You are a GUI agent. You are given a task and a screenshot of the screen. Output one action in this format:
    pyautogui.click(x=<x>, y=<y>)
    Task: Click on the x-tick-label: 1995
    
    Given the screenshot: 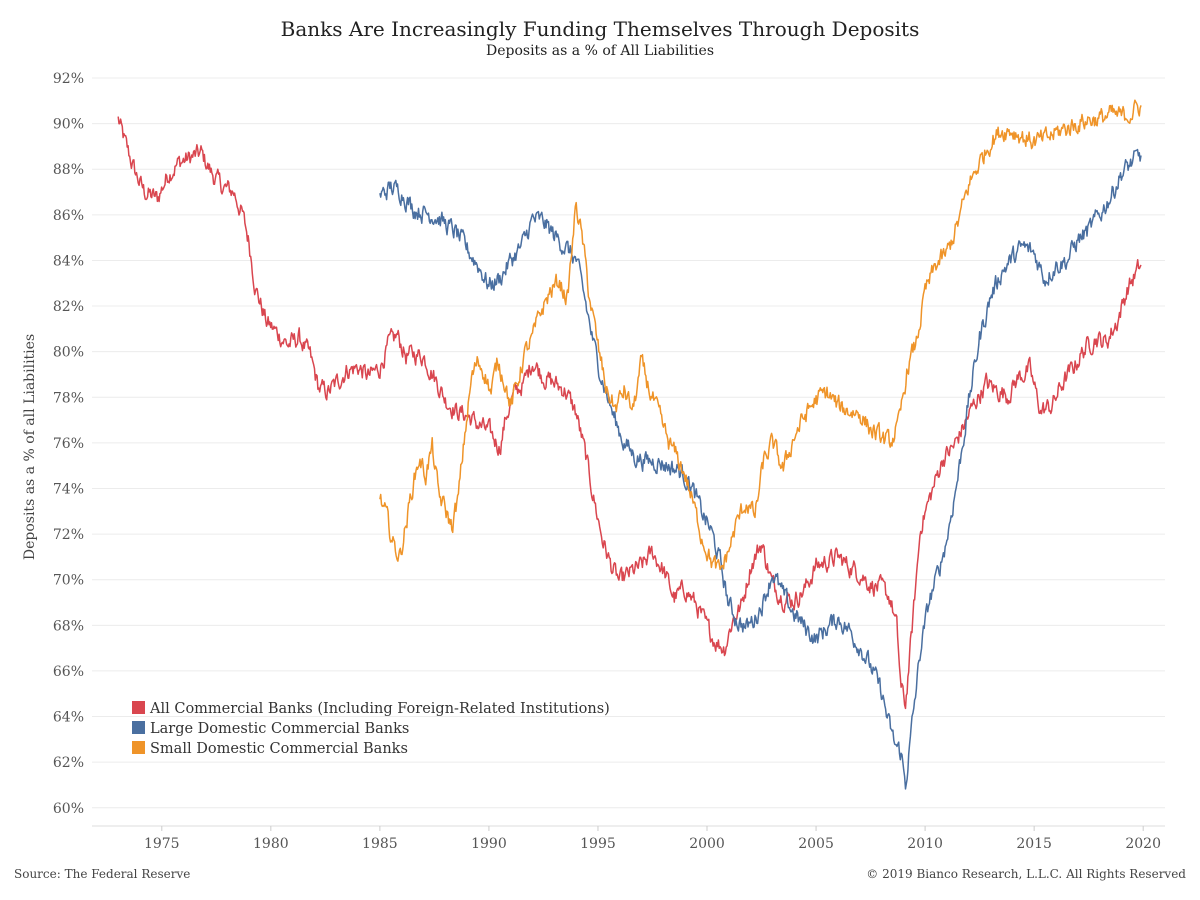 What is the action you would take?
    pyautogui.click(x=598, y=844)
    